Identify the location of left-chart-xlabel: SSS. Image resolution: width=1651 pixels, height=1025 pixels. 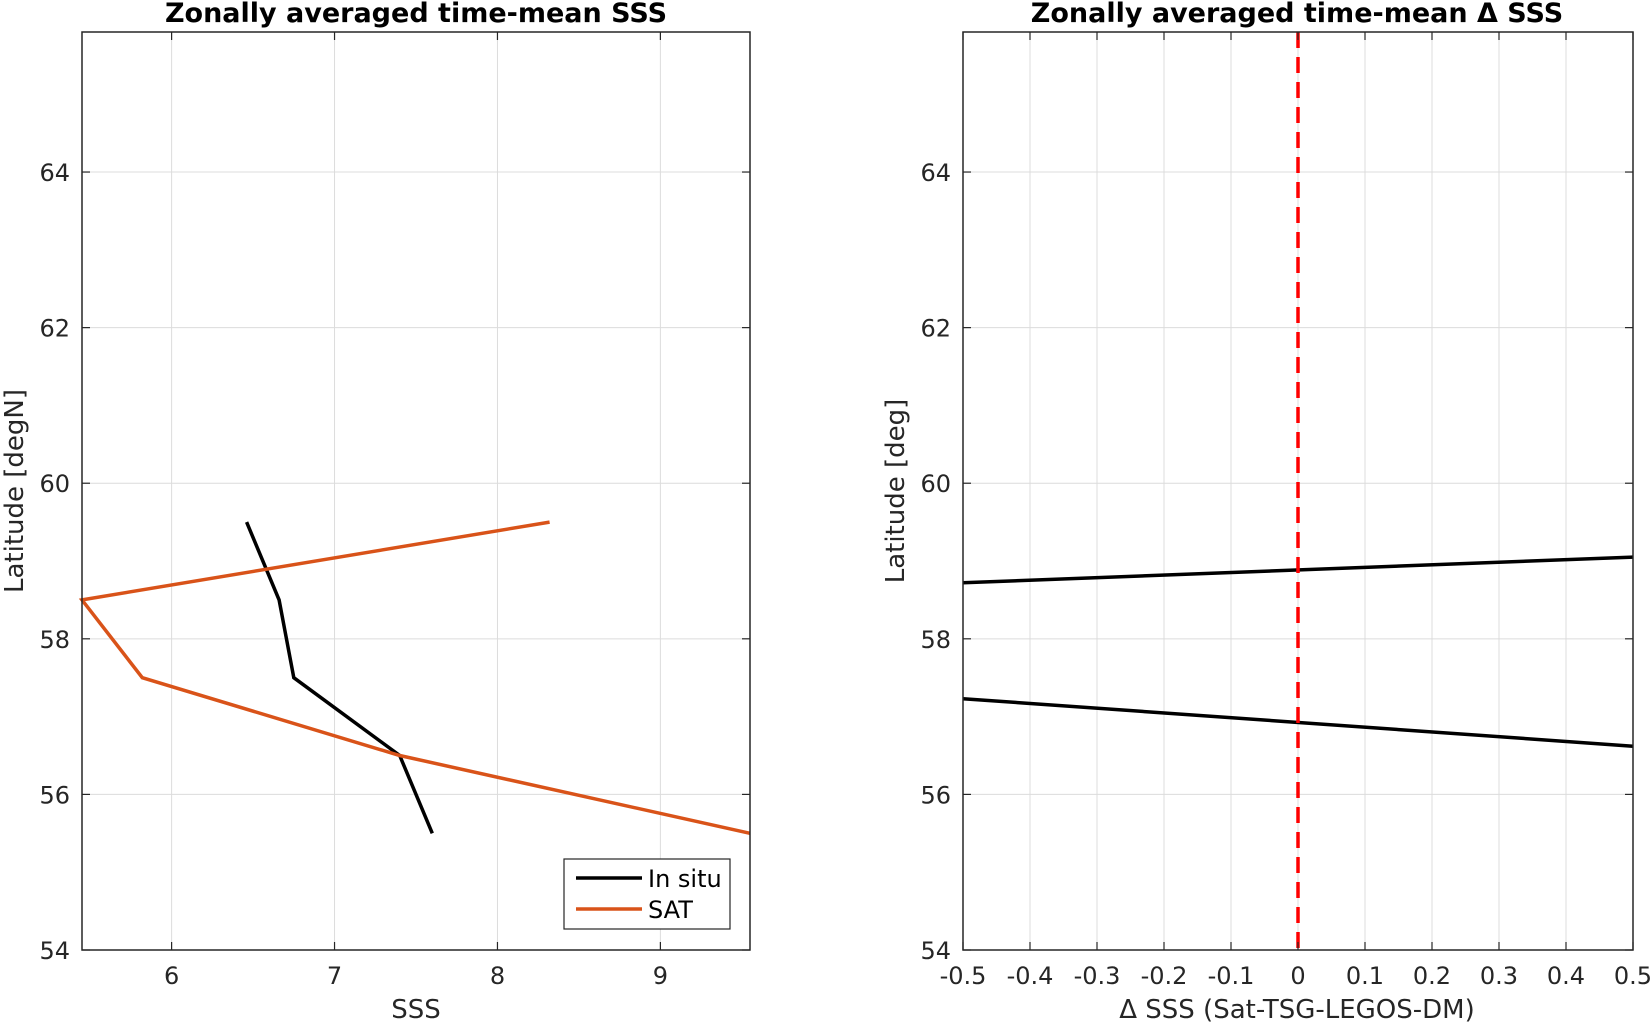
(416, 1010).